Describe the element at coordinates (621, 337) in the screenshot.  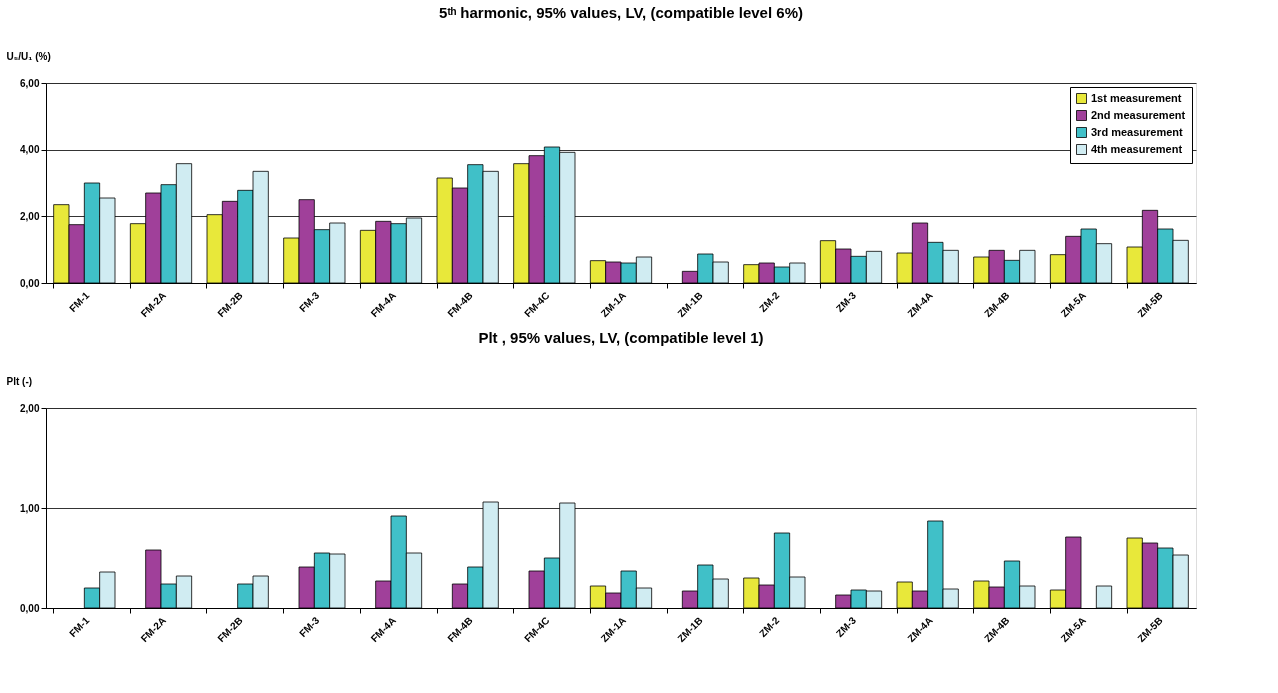
I see `chart-title: Plt , 95% values, LV, (compatible level 1)` at that location.